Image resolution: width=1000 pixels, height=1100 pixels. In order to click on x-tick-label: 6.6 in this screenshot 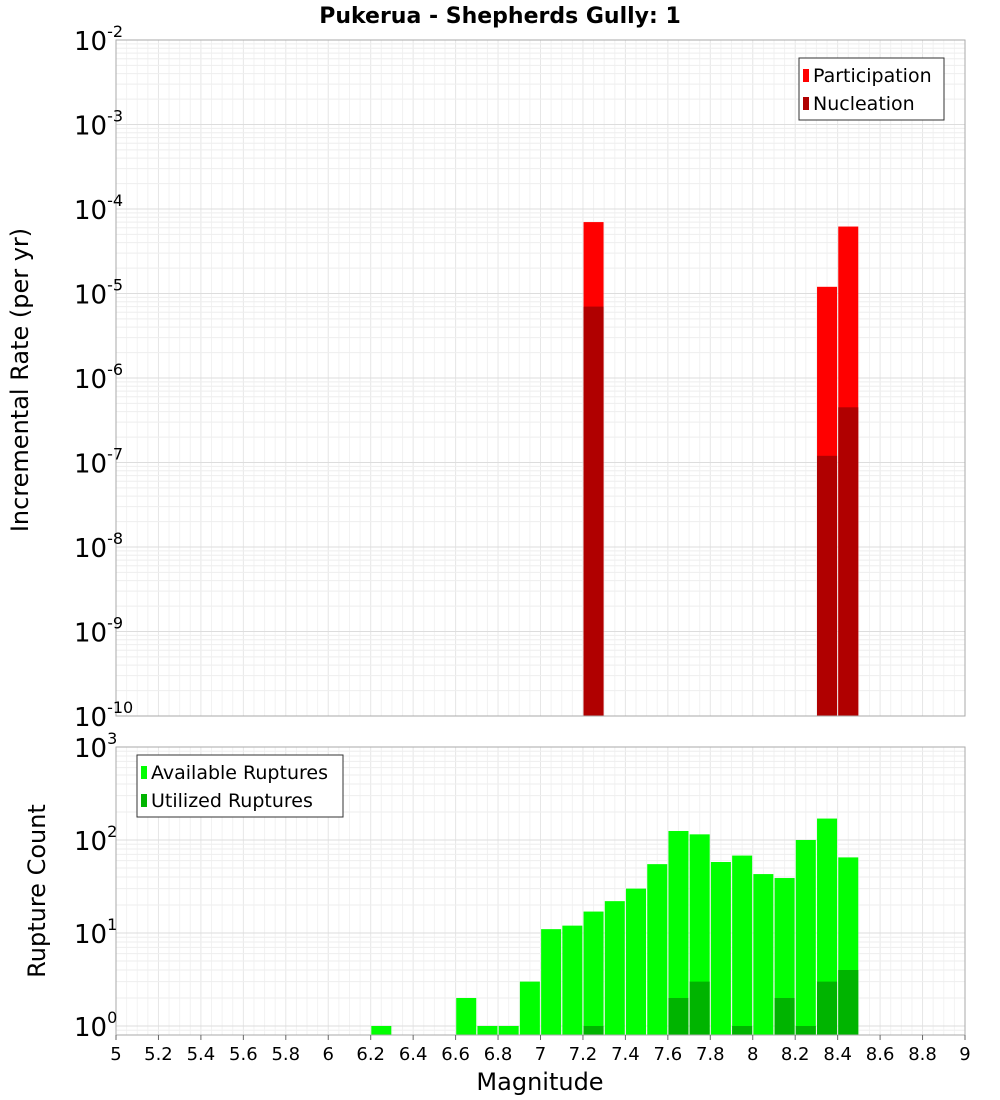, I will do `click(455, 1054)`.